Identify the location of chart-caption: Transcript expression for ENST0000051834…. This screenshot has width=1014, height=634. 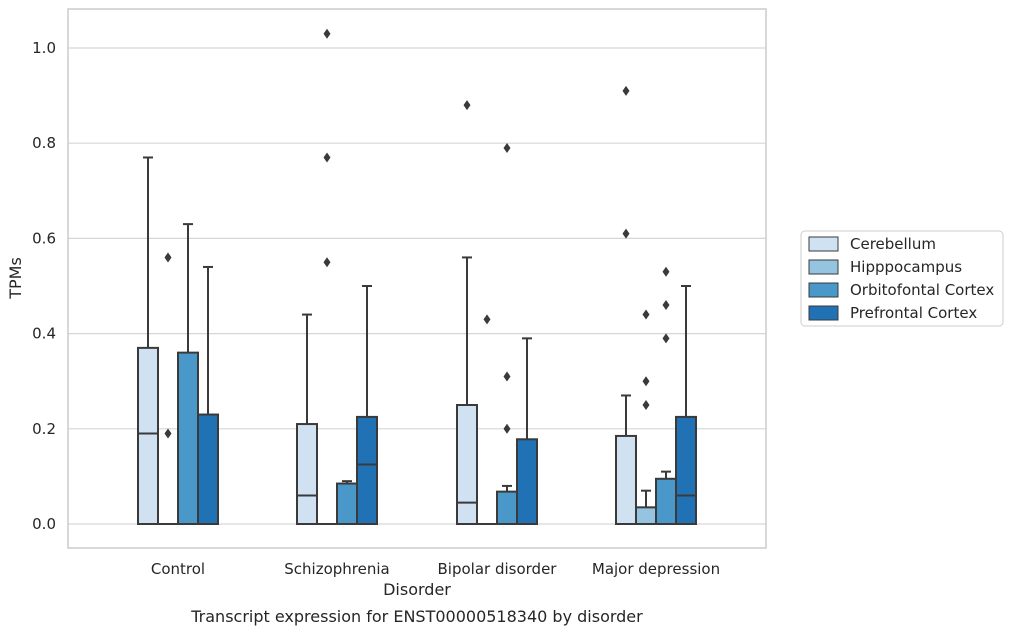
(416, 616).